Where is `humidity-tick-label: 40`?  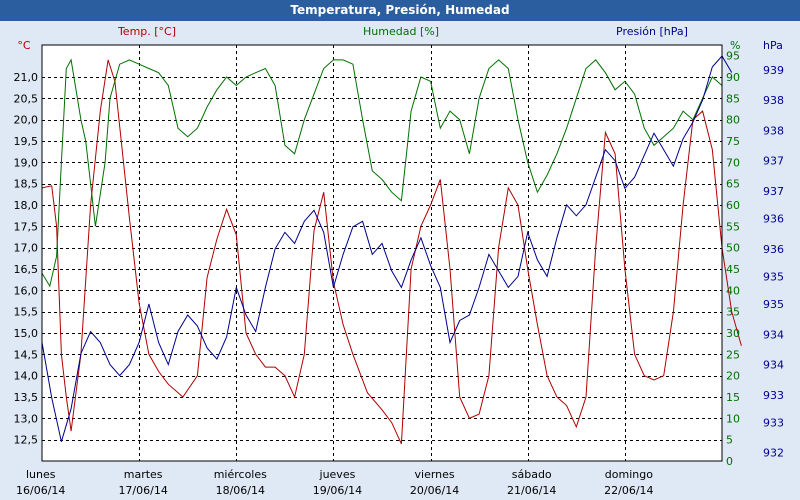
humidity-tick-label: 40 is located at coordinates (733, 290).